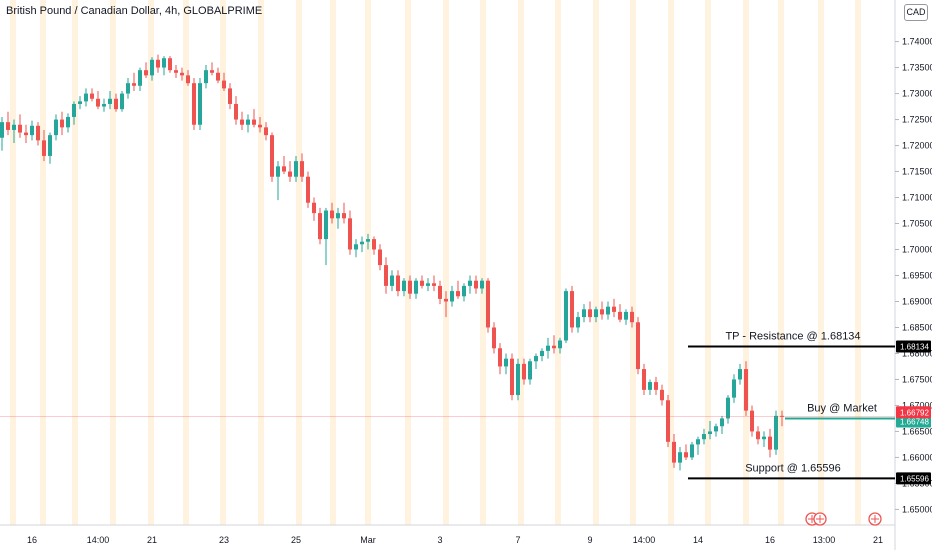 This screenshot has height=550, width=932. I want to click on entry-tag, so click(913, 421).